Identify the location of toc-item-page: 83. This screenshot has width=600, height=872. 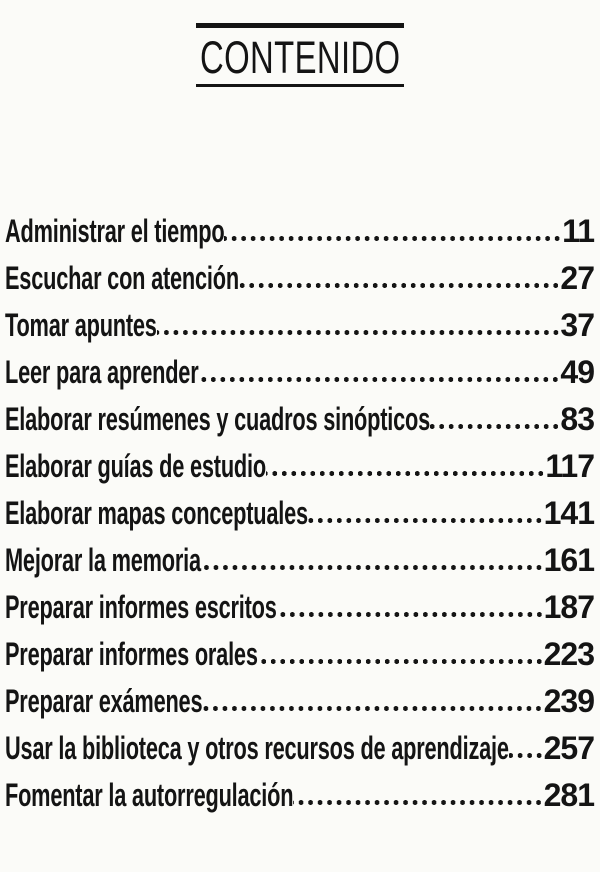
(577, 419).